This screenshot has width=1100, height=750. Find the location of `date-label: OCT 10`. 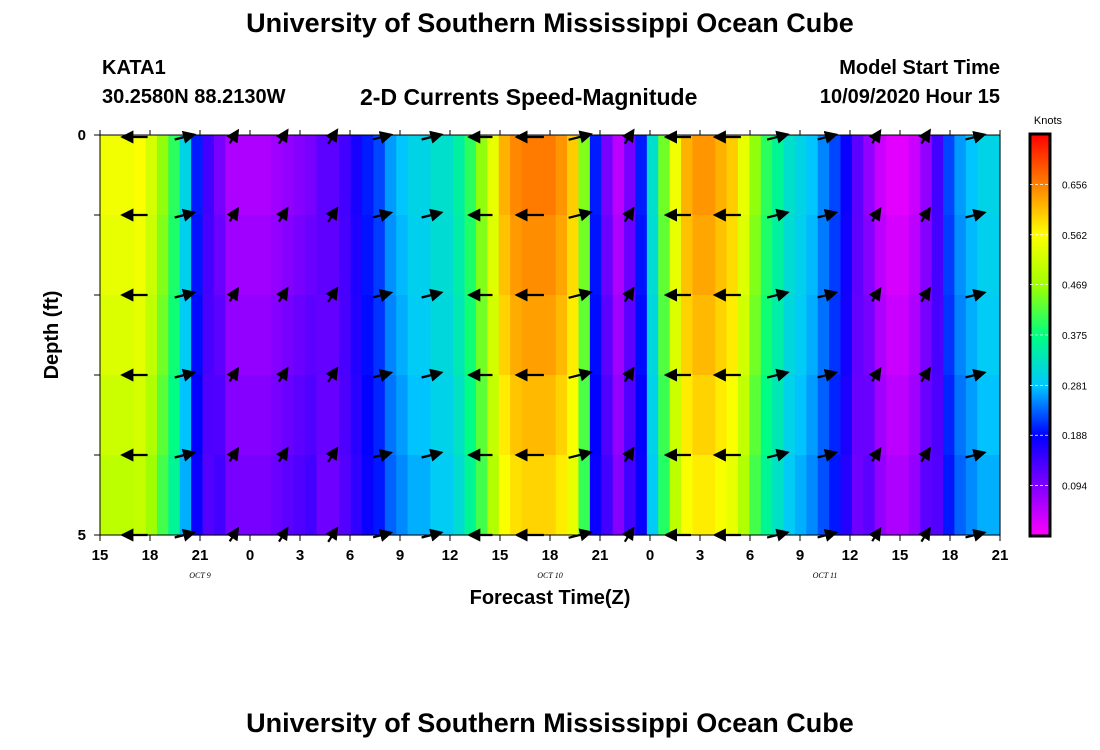

date-label: OCT 10 is located at coordinates (549, 575).